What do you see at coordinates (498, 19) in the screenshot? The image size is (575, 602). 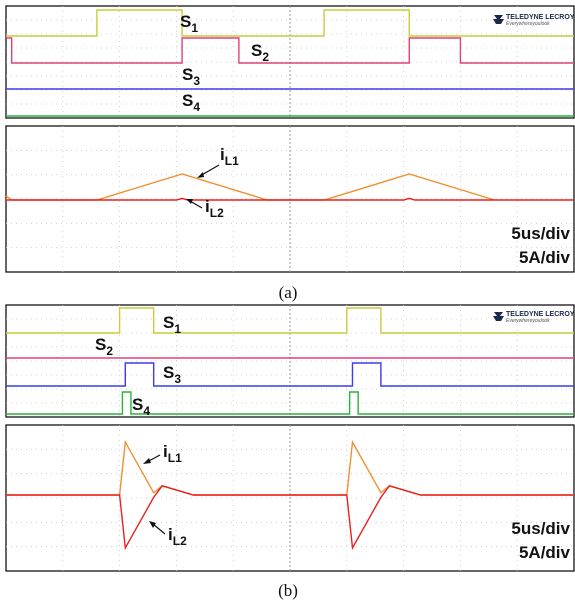 I see `panel-a-logo-mark` at bounding box center [498, 19].